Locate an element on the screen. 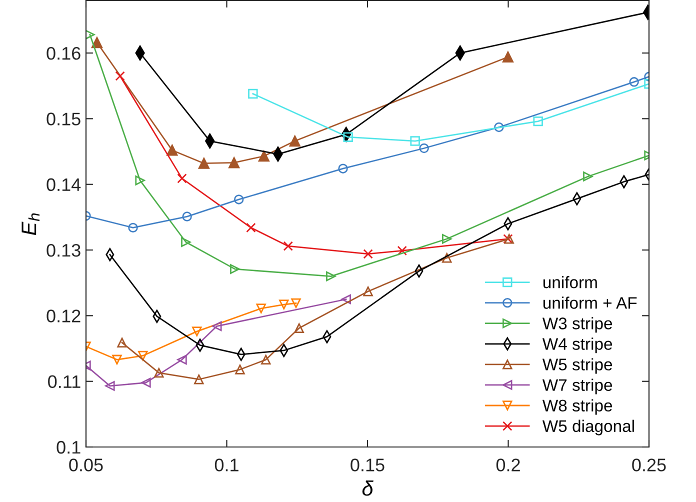 The width and height of the screenshot is (696, 502). legend-label: W3 stripe is located at coordinates (577, 325).